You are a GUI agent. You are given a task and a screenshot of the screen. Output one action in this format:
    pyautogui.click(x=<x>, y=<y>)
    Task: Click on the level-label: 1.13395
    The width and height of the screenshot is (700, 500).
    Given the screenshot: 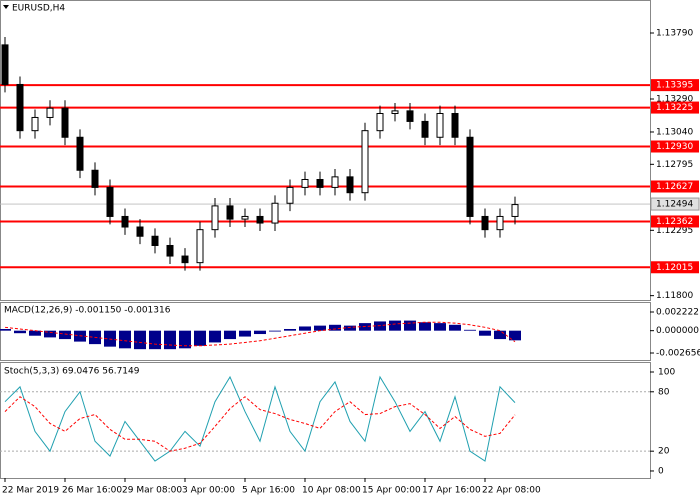 What is the action you would take?
    pyautogui.click(x=674, y=86)
    